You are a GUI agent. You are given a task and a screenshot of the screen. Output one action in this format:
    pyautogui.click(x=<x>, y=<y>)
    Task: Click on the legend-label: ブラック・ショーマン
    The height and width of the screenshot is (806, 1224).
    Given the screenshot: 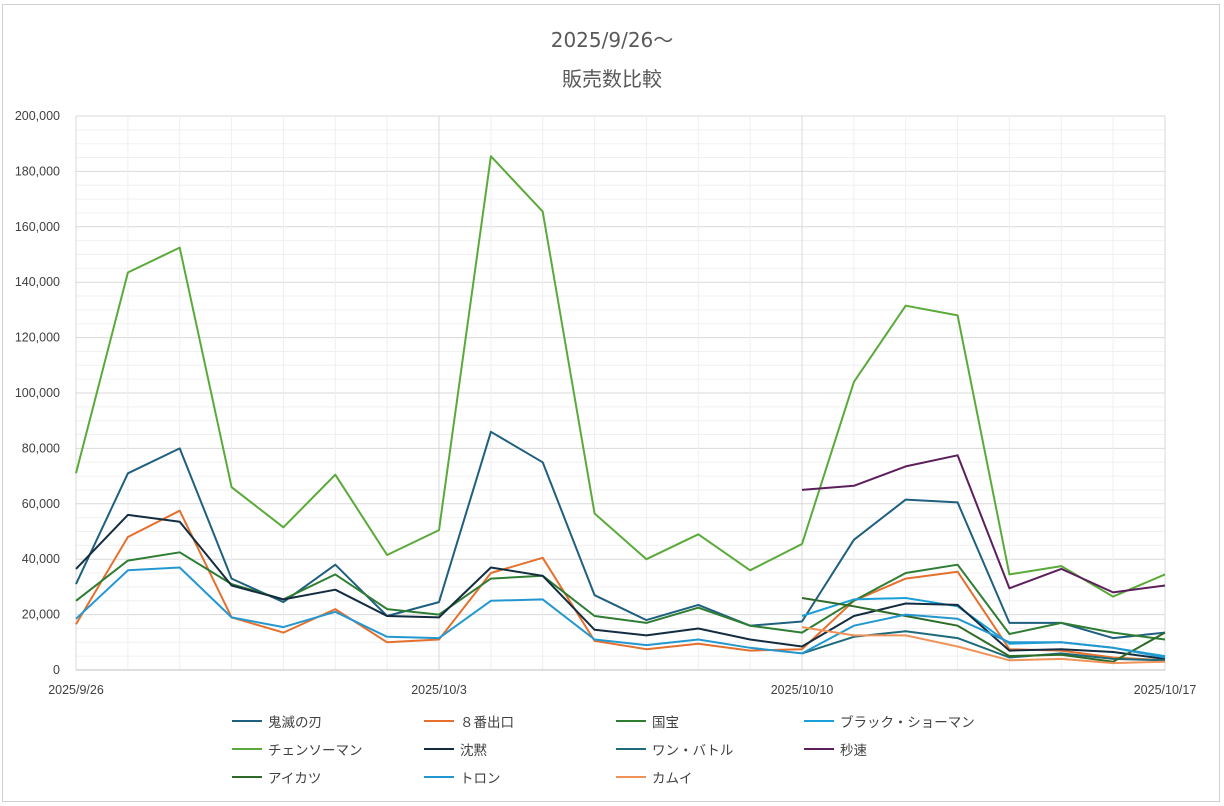 What is the action you would take?
    pyautogui.click(x=907, y=723)
    